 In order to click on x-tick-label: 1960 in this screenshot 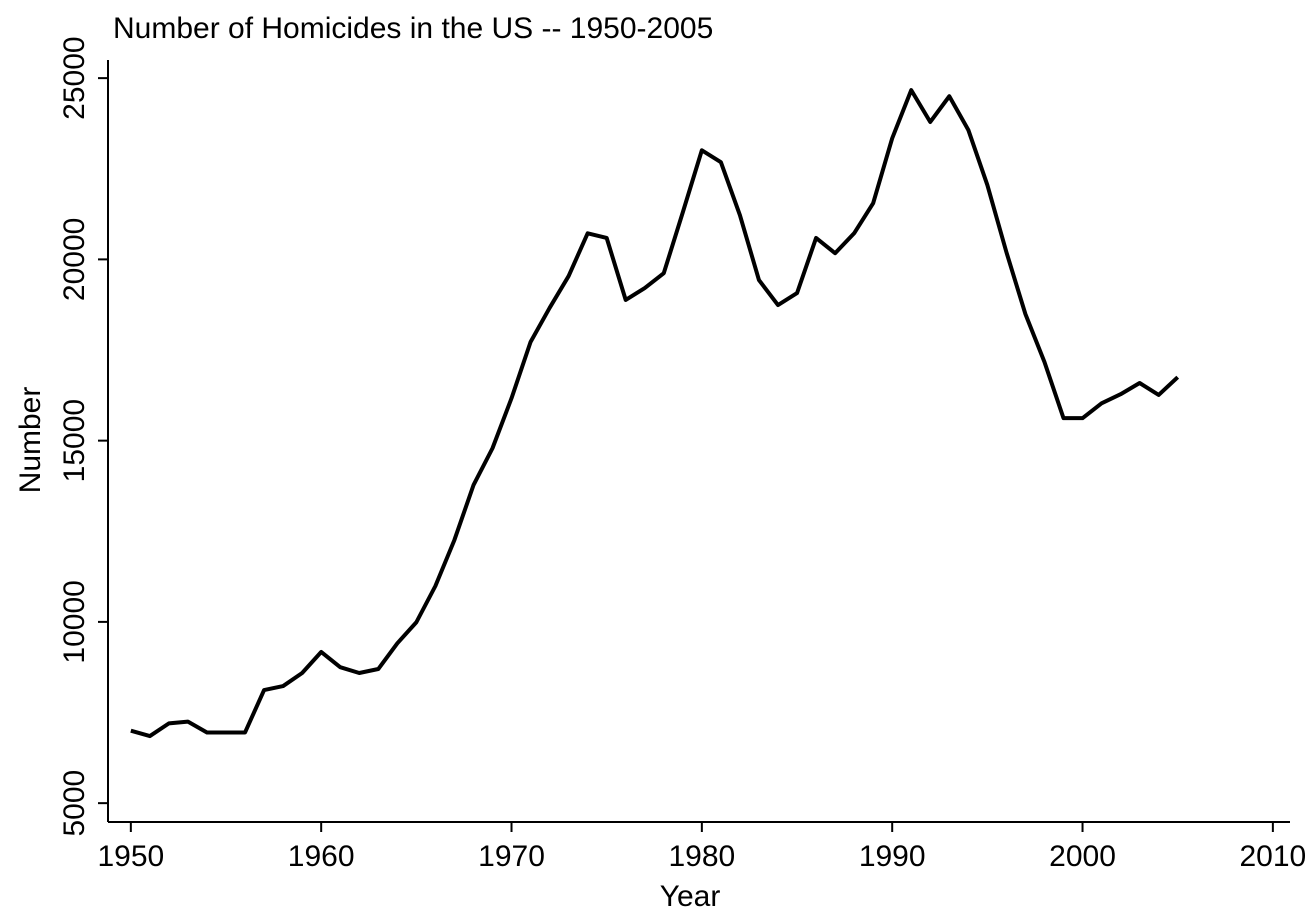, I will do `click(321, 856)`.